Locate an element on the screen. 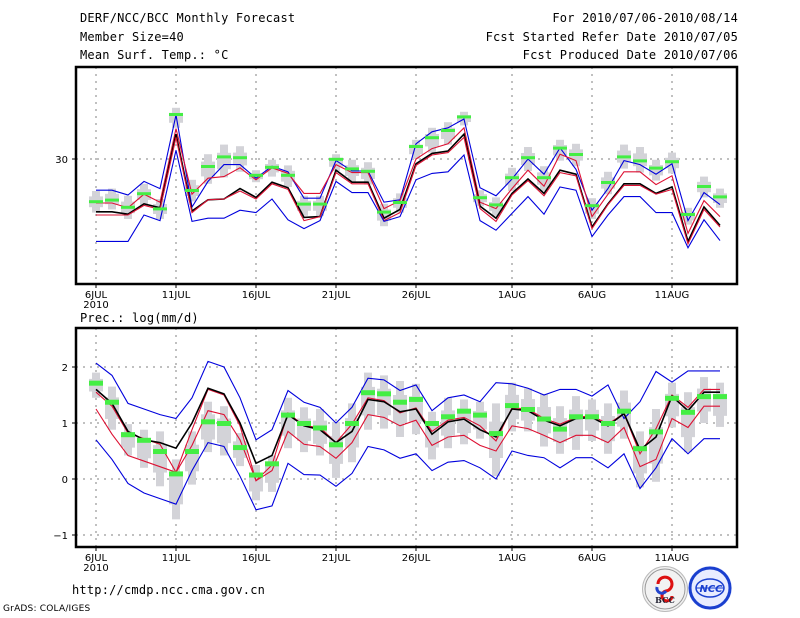 Image resolution: width=800 pixels, height=618 pixels. variable-label: Mean Surf. Temp.: °C is located at coordinates (154, 55).